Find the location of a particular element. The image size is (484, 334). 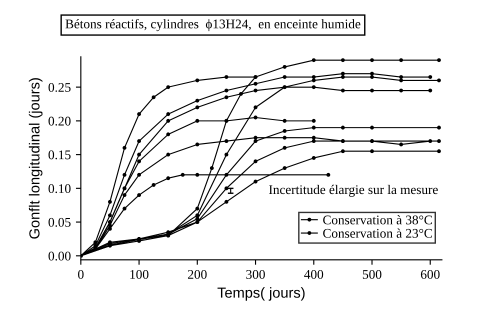

annotation: Incertitude élargie sur la mesure is located at coordinates (353, 190).